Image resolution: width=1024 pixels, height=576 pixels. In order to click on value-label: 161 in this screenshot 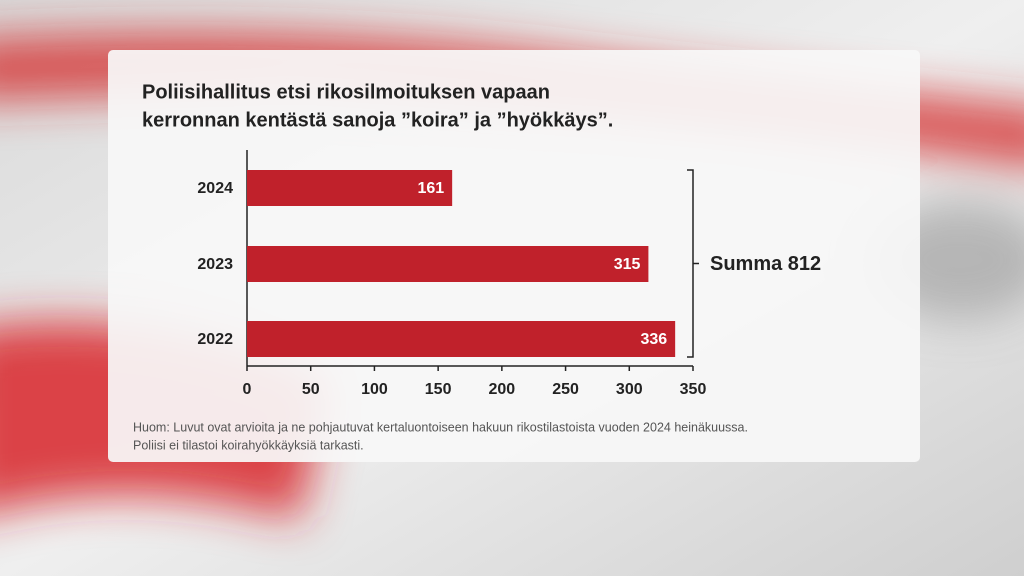, I will do `click(430, 188)`.